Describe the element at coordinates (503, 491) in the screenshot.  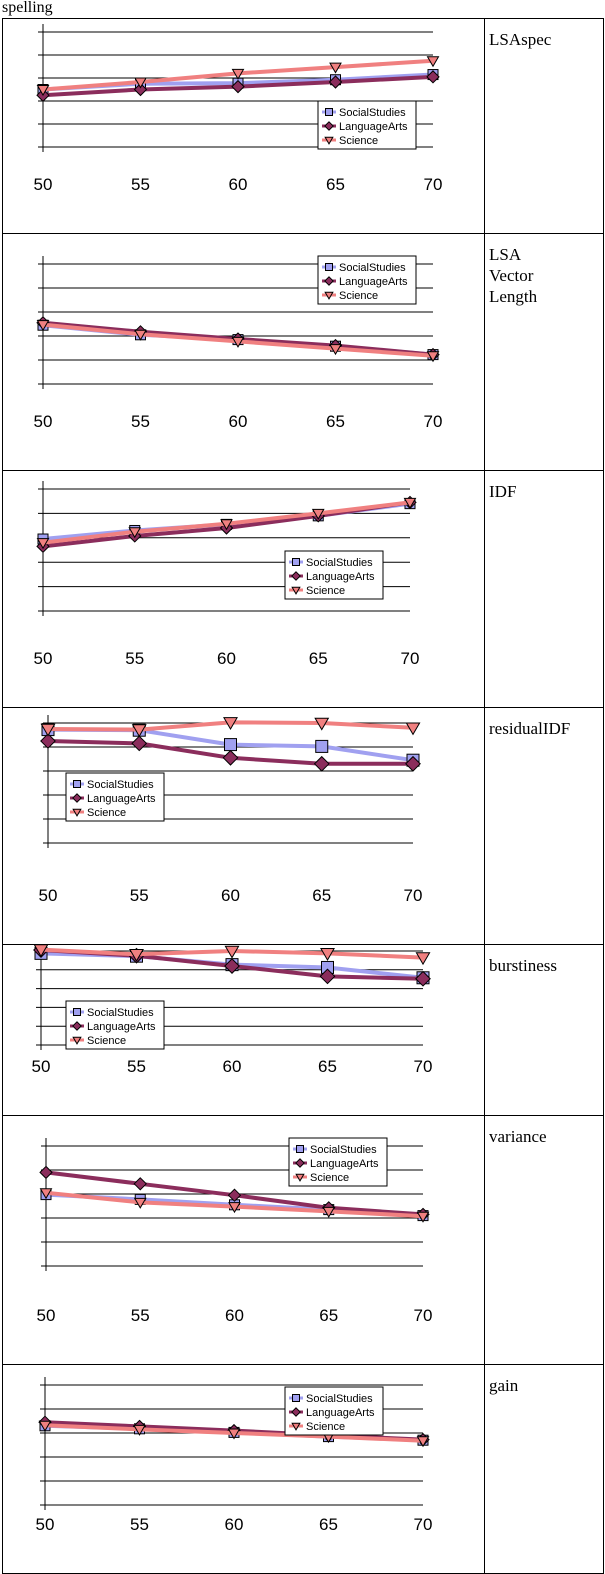
I see `metric-label: IDF` at that location.